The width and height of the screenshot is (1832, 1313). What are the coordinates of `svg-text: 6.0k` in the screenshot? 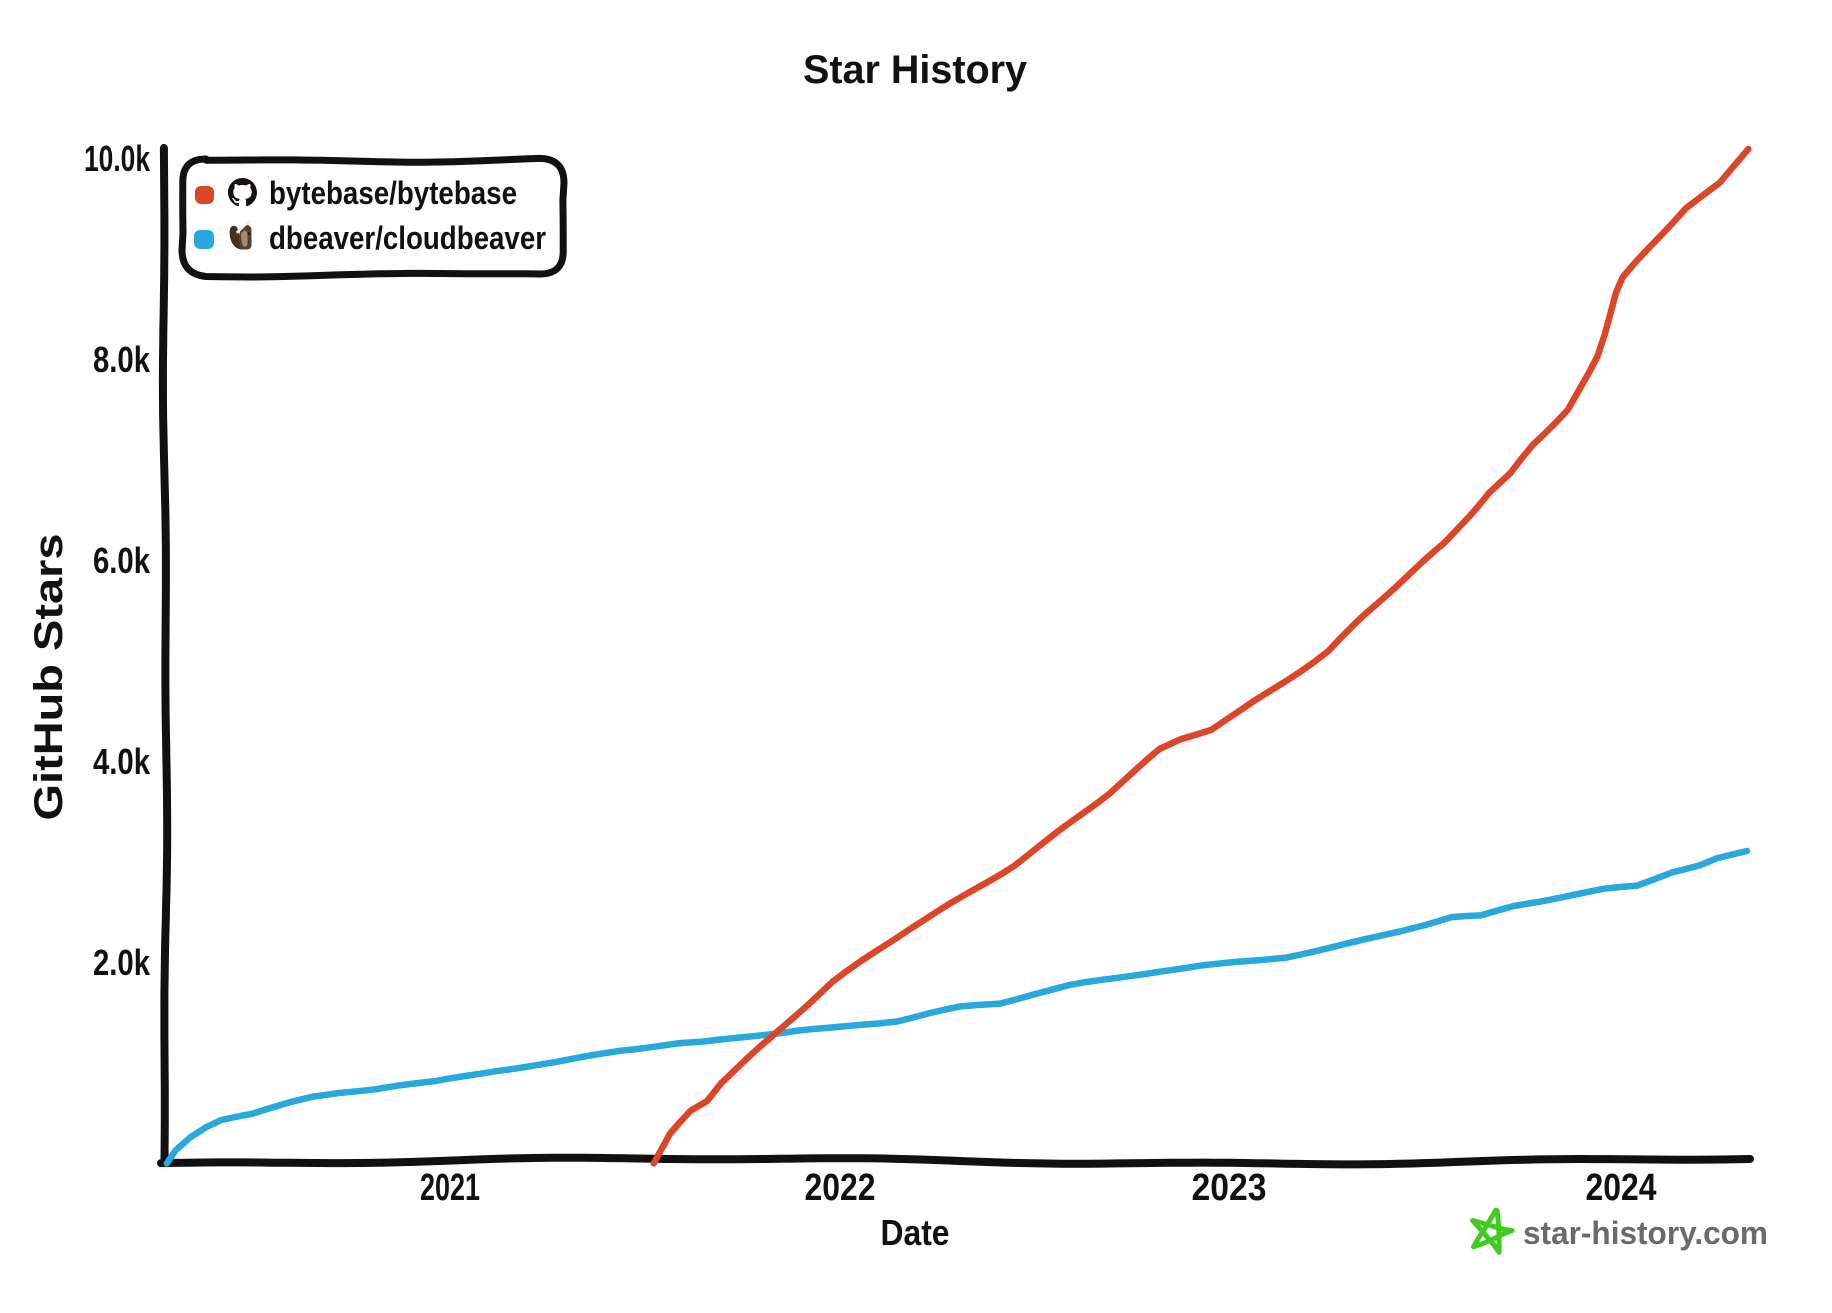 It's located at (122, 560).